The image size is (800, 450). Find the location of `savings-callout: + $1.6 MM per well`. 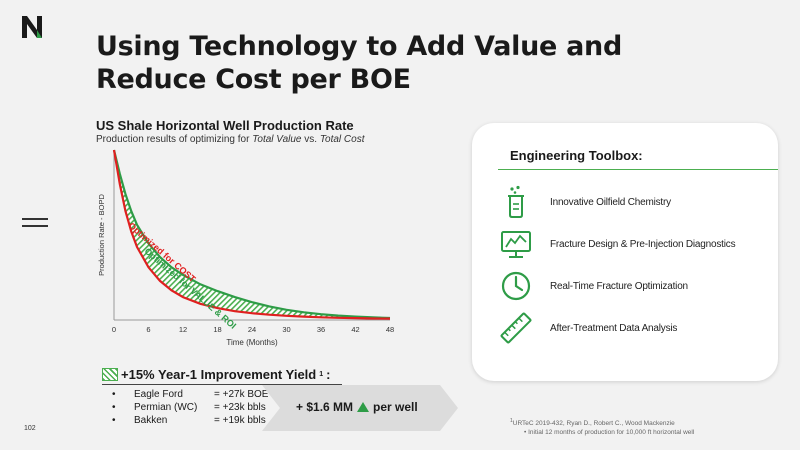

savings-callout: + $1.6 MM per well is located at coordinates (357, 407).